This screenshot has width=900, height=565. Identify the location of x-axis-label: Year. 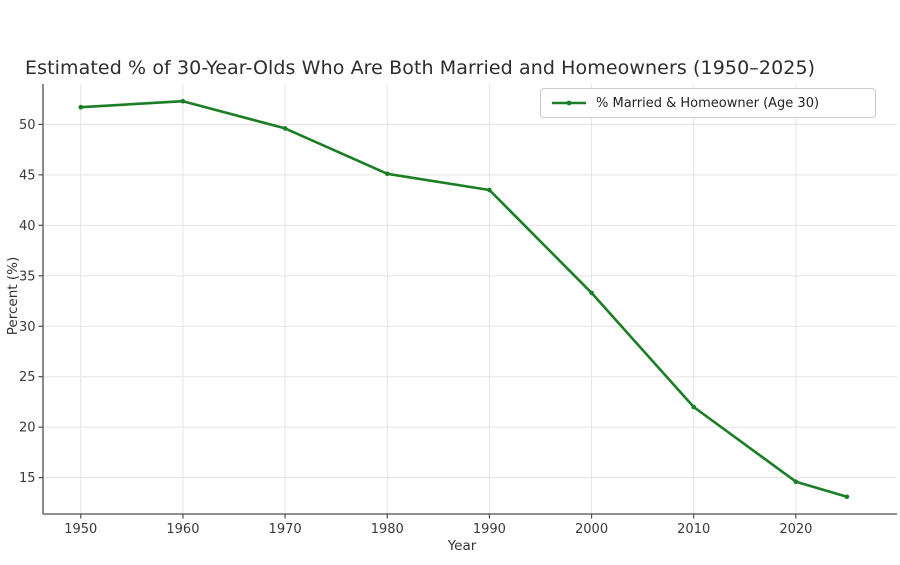
(462, 546).